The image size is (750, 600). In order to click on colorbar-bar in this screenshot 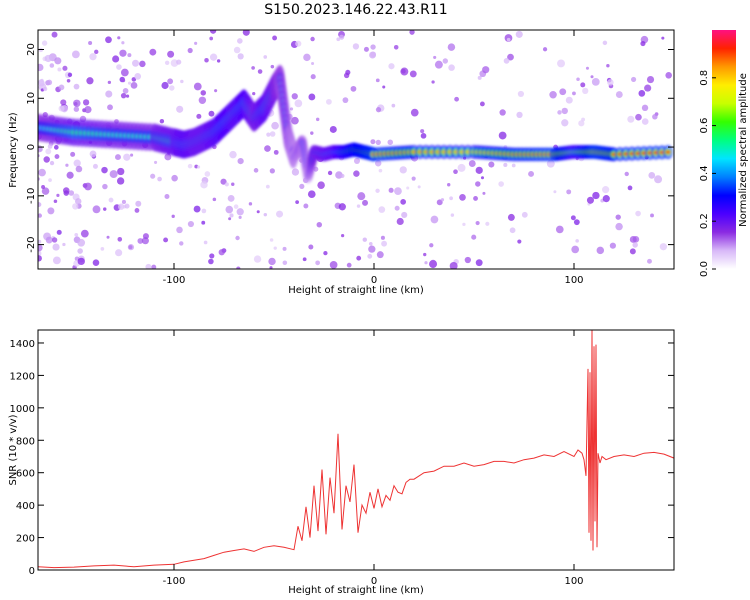, I will do `click(724, 149)`.